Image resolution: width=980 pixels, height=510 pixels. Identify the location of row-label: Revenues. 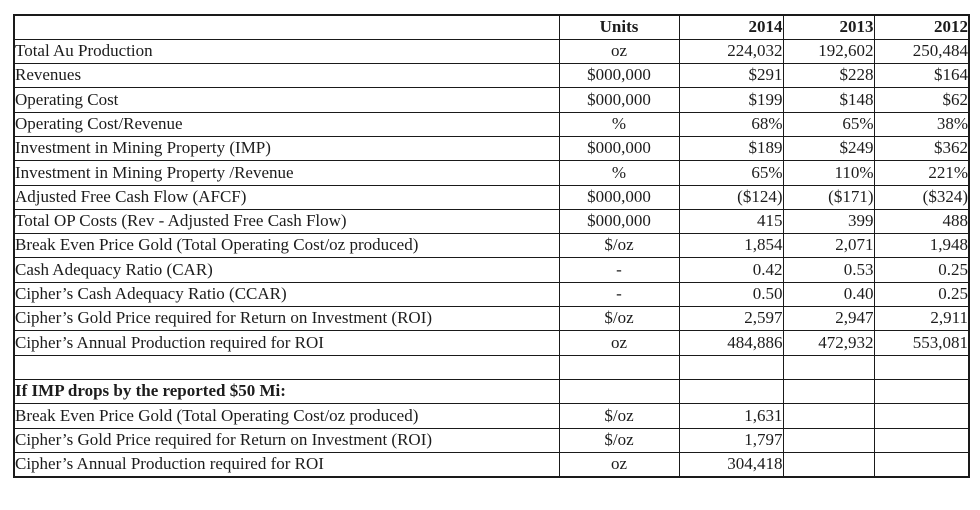
(286, 76).